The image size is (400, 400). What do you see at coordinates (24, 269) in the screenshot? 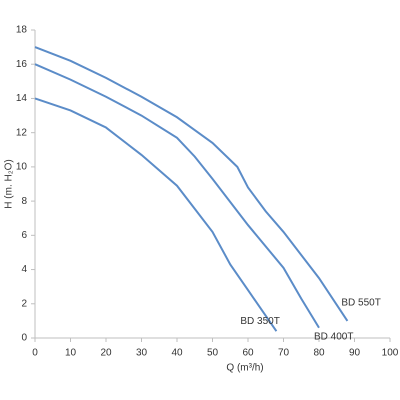
I see `y-tick-label: 4` at bounding box center [24, 269].